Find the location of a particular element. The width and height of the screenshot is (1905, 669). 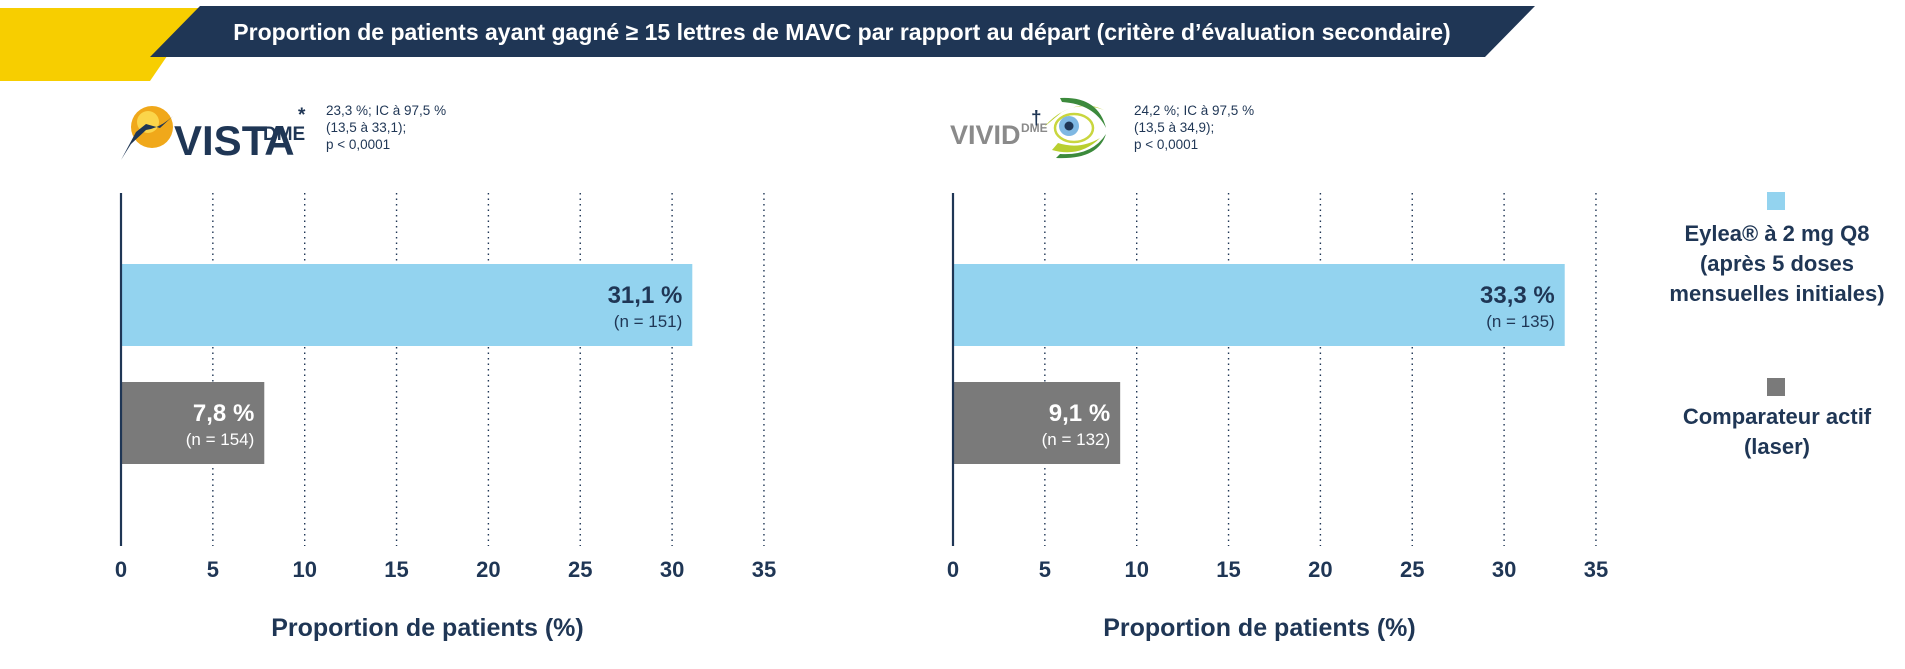

vivid-logo: VIVID DME † is located at coordinates (1028, 128).